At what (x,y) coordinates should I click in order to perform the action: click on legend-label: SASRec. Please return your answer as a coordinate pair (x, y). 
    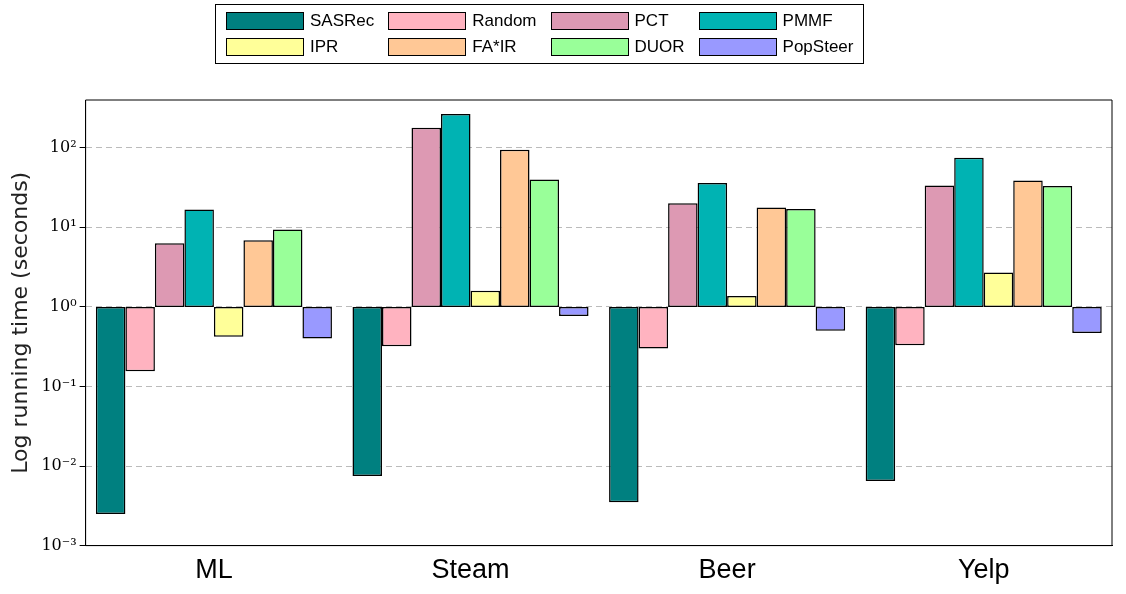
    Looking at the image, I should click on (342, 21).